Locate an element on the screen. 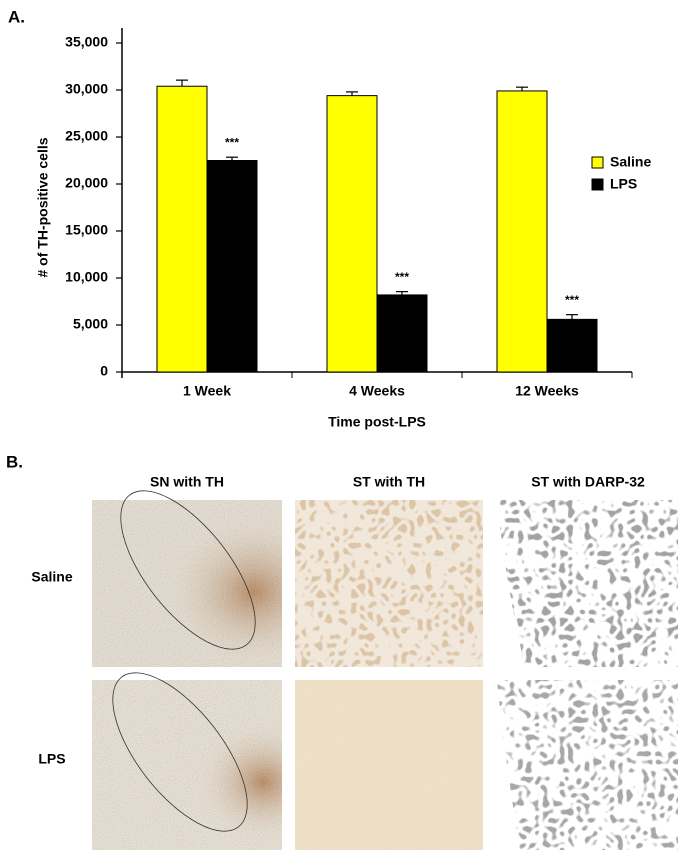 The height and width of the screenshot is (860, 678). micrograph-darp-lps is located at coordinates (587, 765).